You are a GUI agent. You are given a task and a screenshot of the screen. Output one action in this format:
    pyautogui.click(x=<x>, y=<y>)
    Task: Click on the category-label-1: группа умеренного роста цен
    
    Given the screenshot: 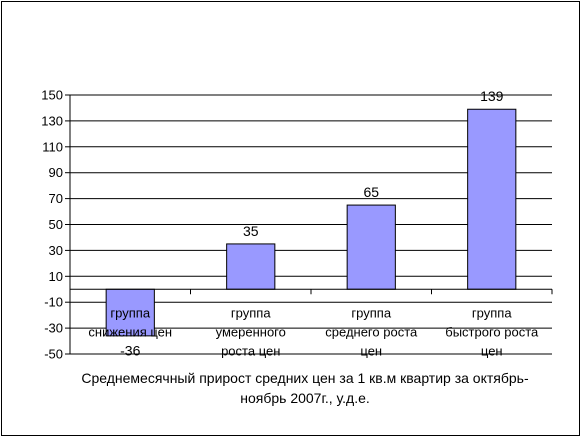 What is the action you would take?
    pyautogui.click(x=251, y=331)
    